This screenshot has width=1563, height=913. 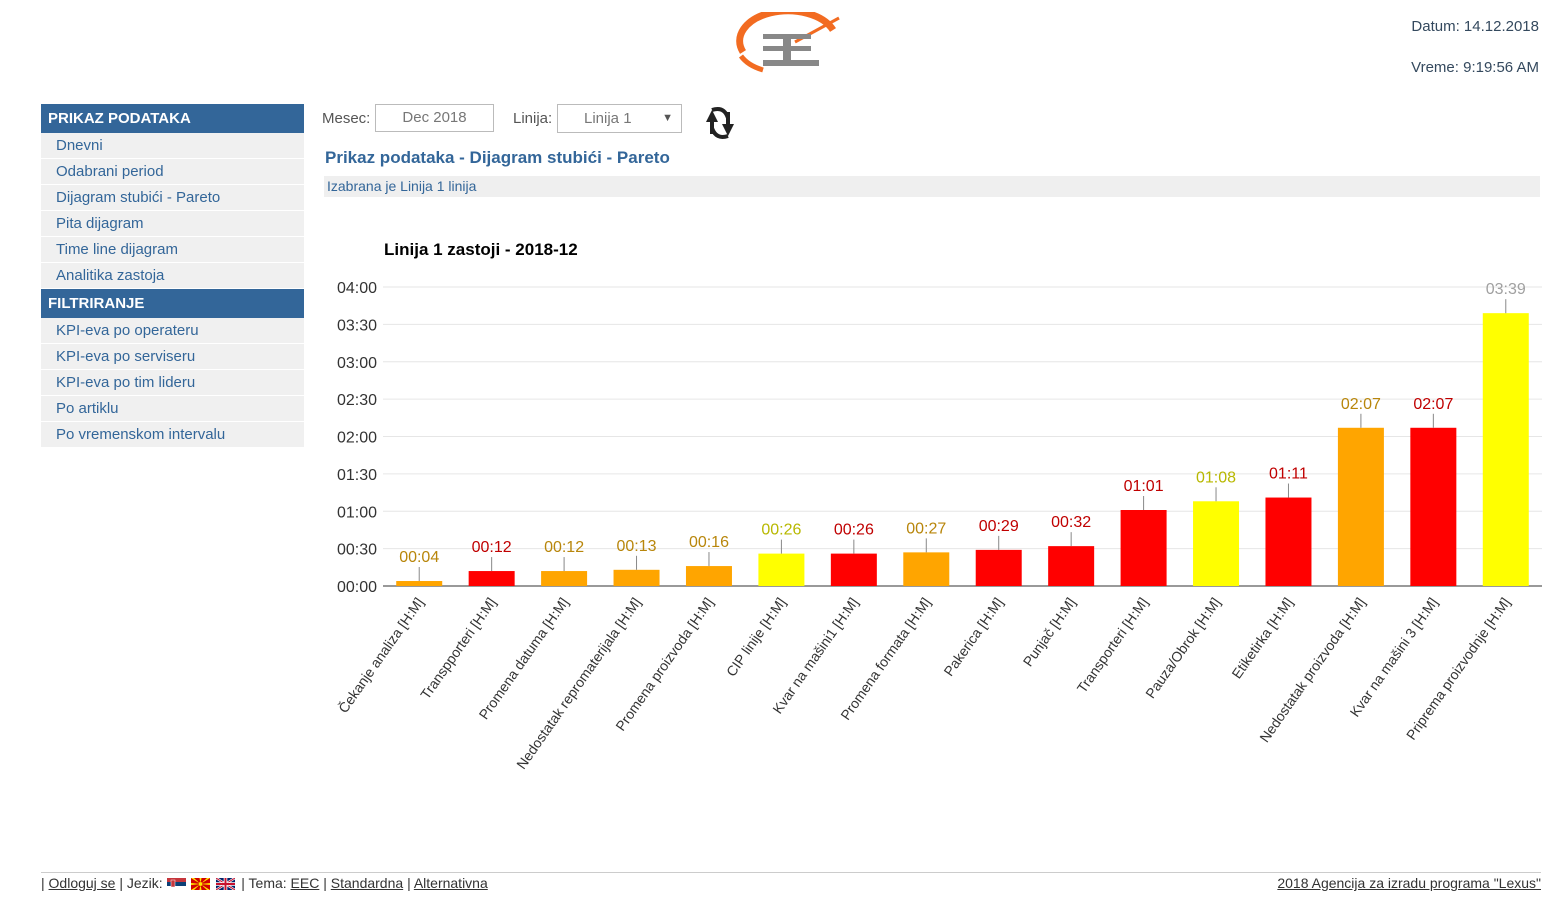 I want to click on y-tick-label: 01:00, so click(x=357, y=512).